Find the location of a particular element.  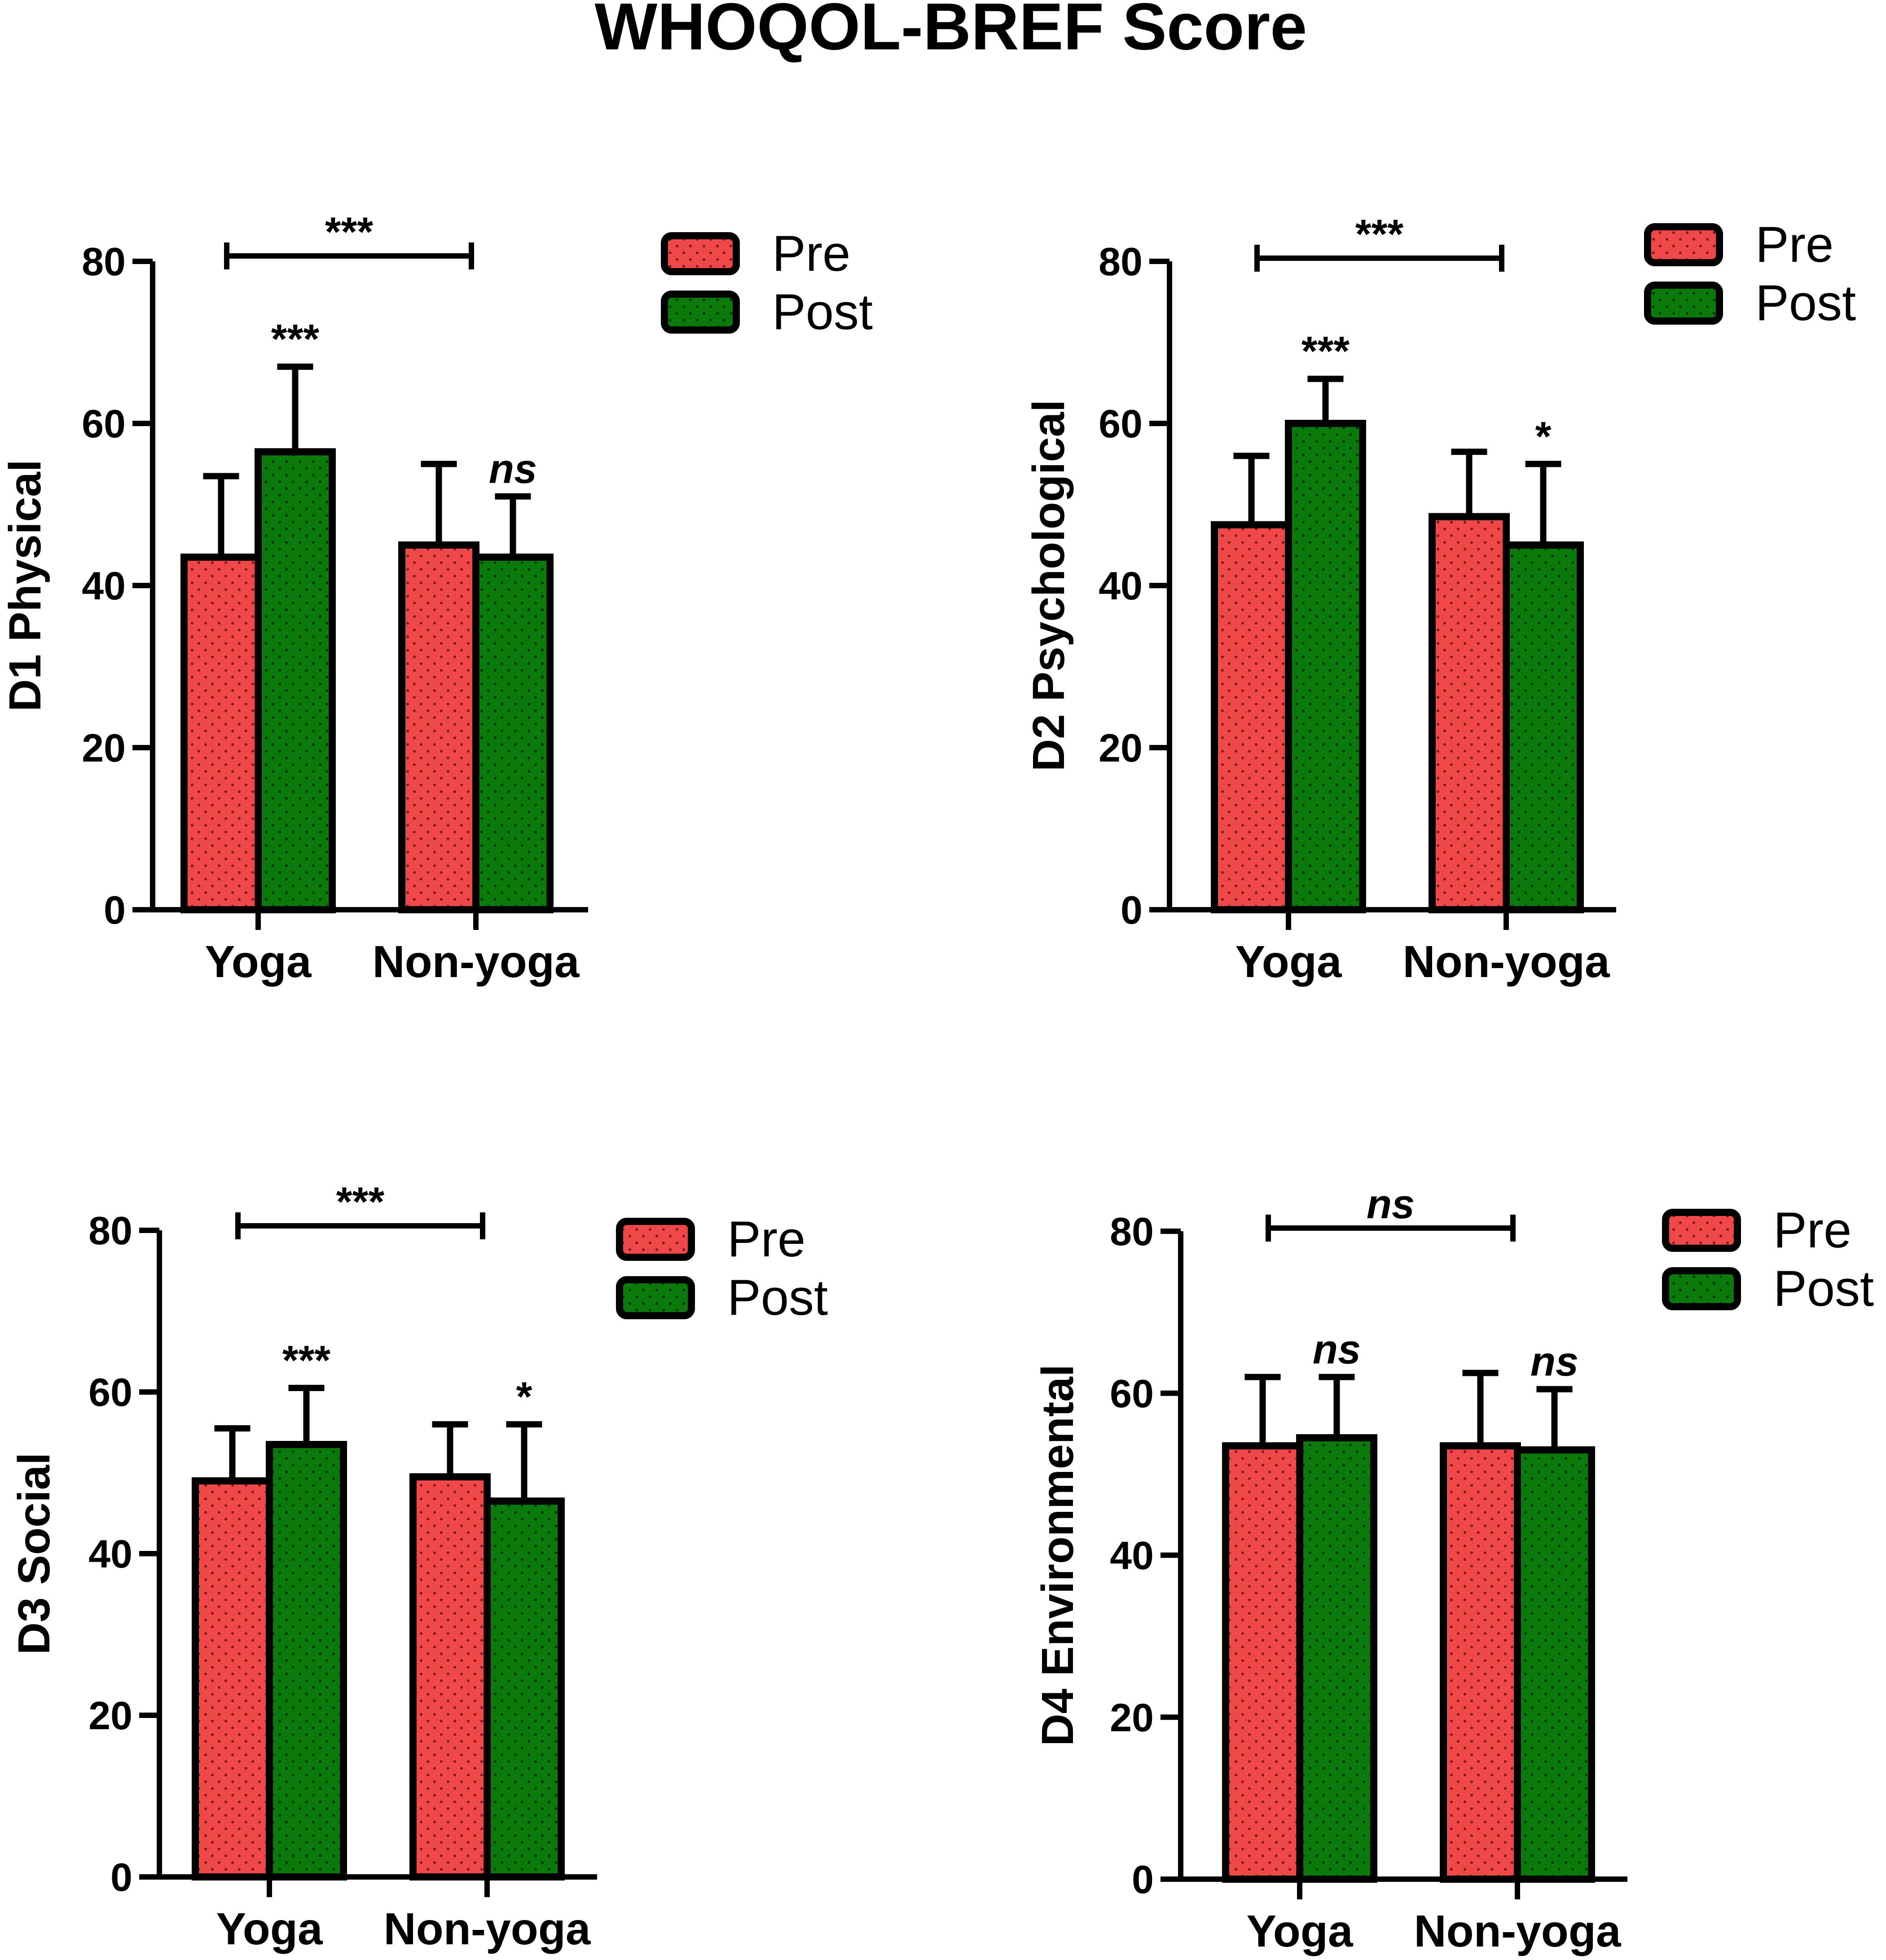

y-axis-label: D1 Physical is located at coordinates (25, 585).